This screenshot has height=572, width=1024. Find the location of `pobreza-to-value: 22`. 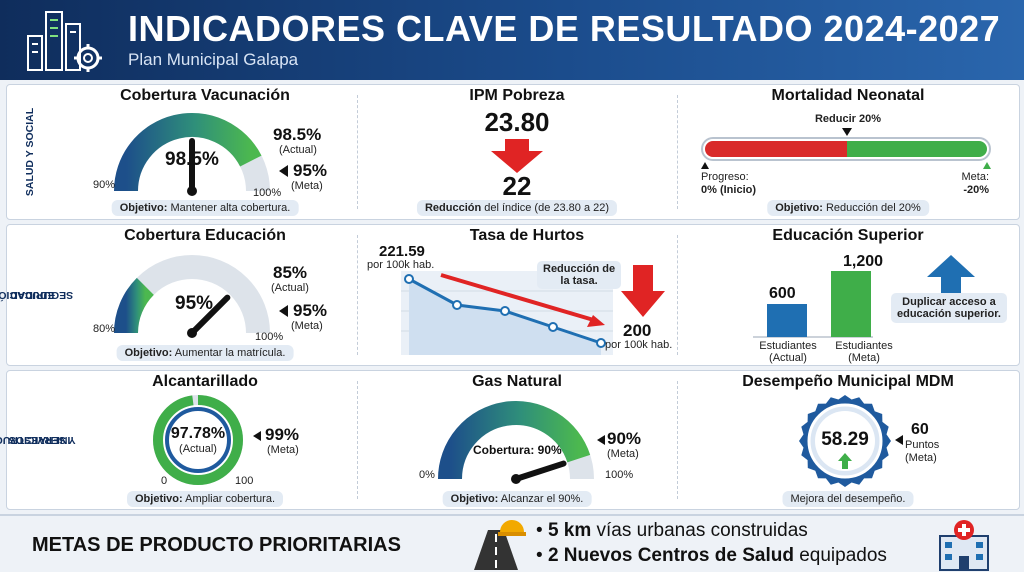

pobreza-to-value: 22 is located at coordinates (517, 186).